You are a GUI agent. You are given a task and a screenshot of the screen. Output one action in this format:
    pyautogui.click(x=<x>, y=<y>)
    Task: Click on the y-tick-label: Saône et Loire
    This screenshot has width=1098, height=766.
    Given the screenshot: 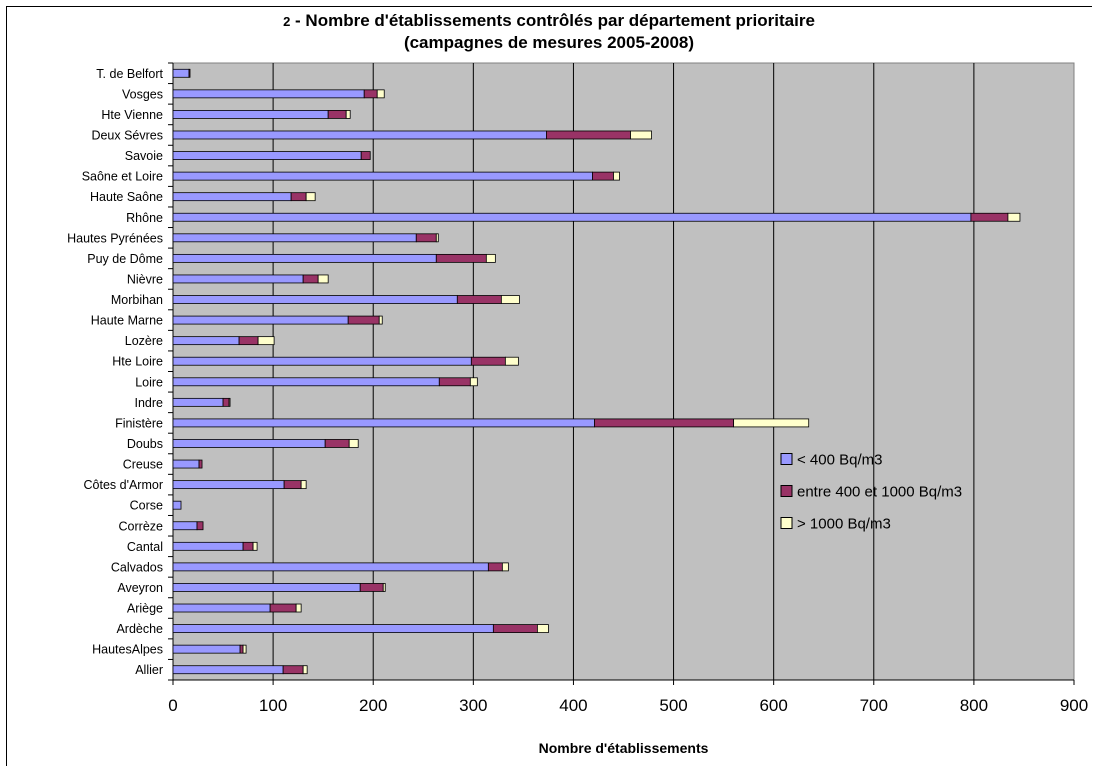 What is the action you would take?
    pyautogui.click(x=122, y=177)
    